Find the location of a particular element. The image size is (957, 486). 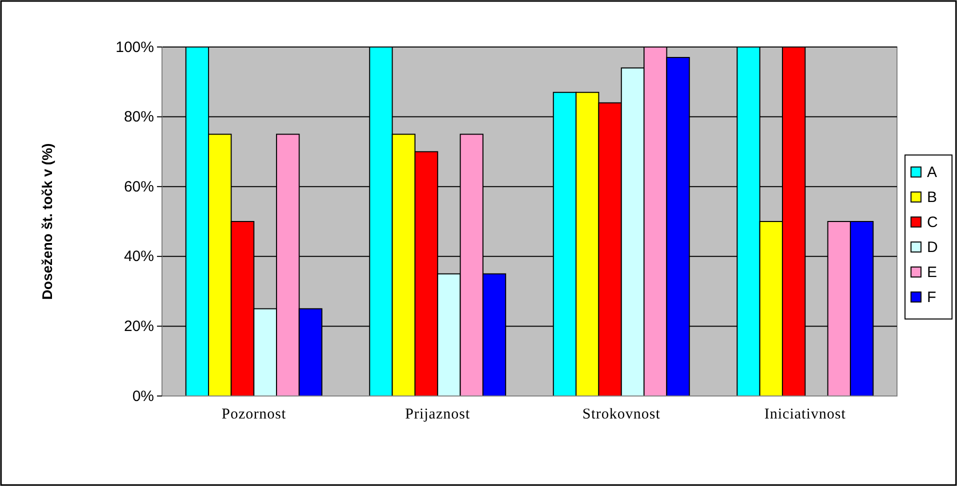

legend-label: E is located at coordinates (932, 272).